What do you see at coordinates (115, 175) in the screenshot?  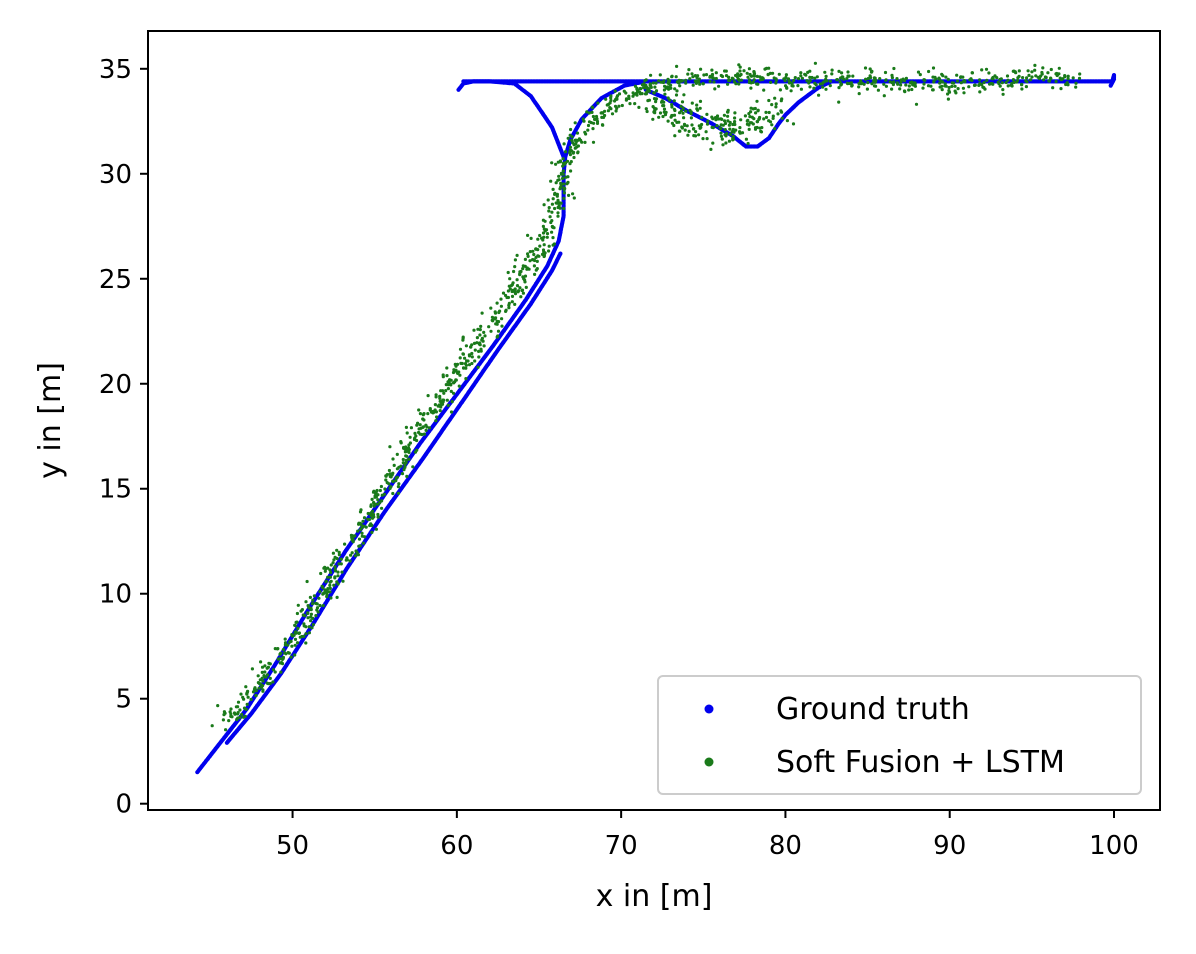 I see `y-tick-label: 30` at bounding box center [115, 175].